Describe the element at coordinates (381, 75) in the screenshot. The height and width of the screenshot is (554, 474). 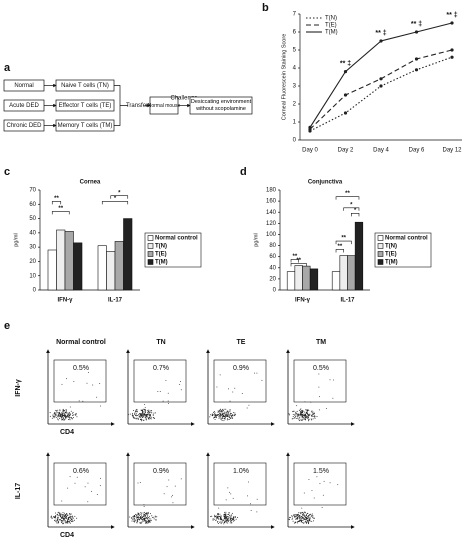
I see `line` at that location.